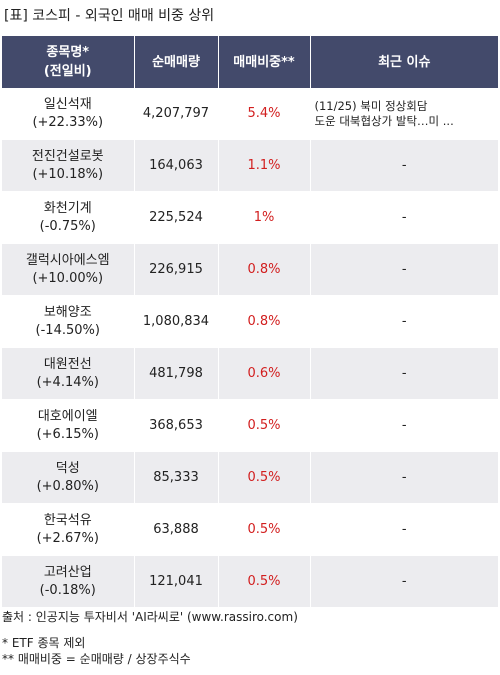  I want to click on stock-name: 한국석유, so click(67, 520).